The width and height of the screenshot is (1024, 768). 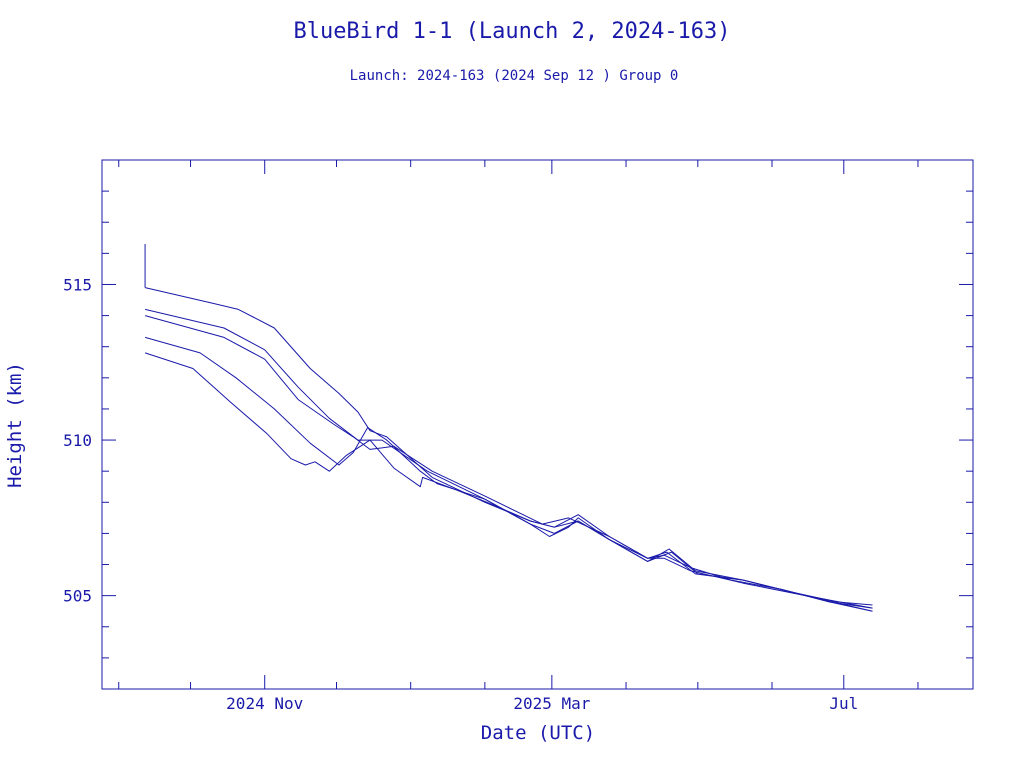 I want to click on chart-subtitle: Launch: 2024-163 (2024 Sep 12 ) Group 0, so click(x=514, y=76).